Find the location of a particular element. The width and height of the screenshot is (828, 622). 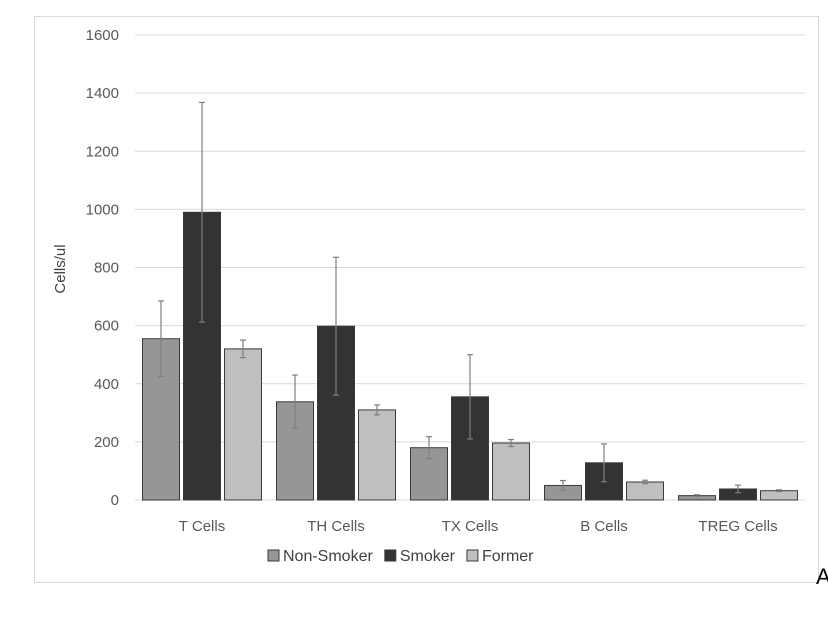

x-tick-label: T Cells is located at coordinates (202, 526).